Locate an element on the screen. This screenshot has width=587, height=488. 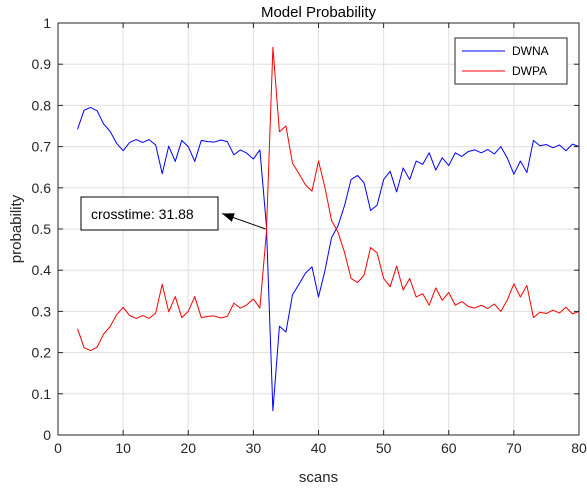
chart-title: Model Probability is located at coordinates (319, 12).